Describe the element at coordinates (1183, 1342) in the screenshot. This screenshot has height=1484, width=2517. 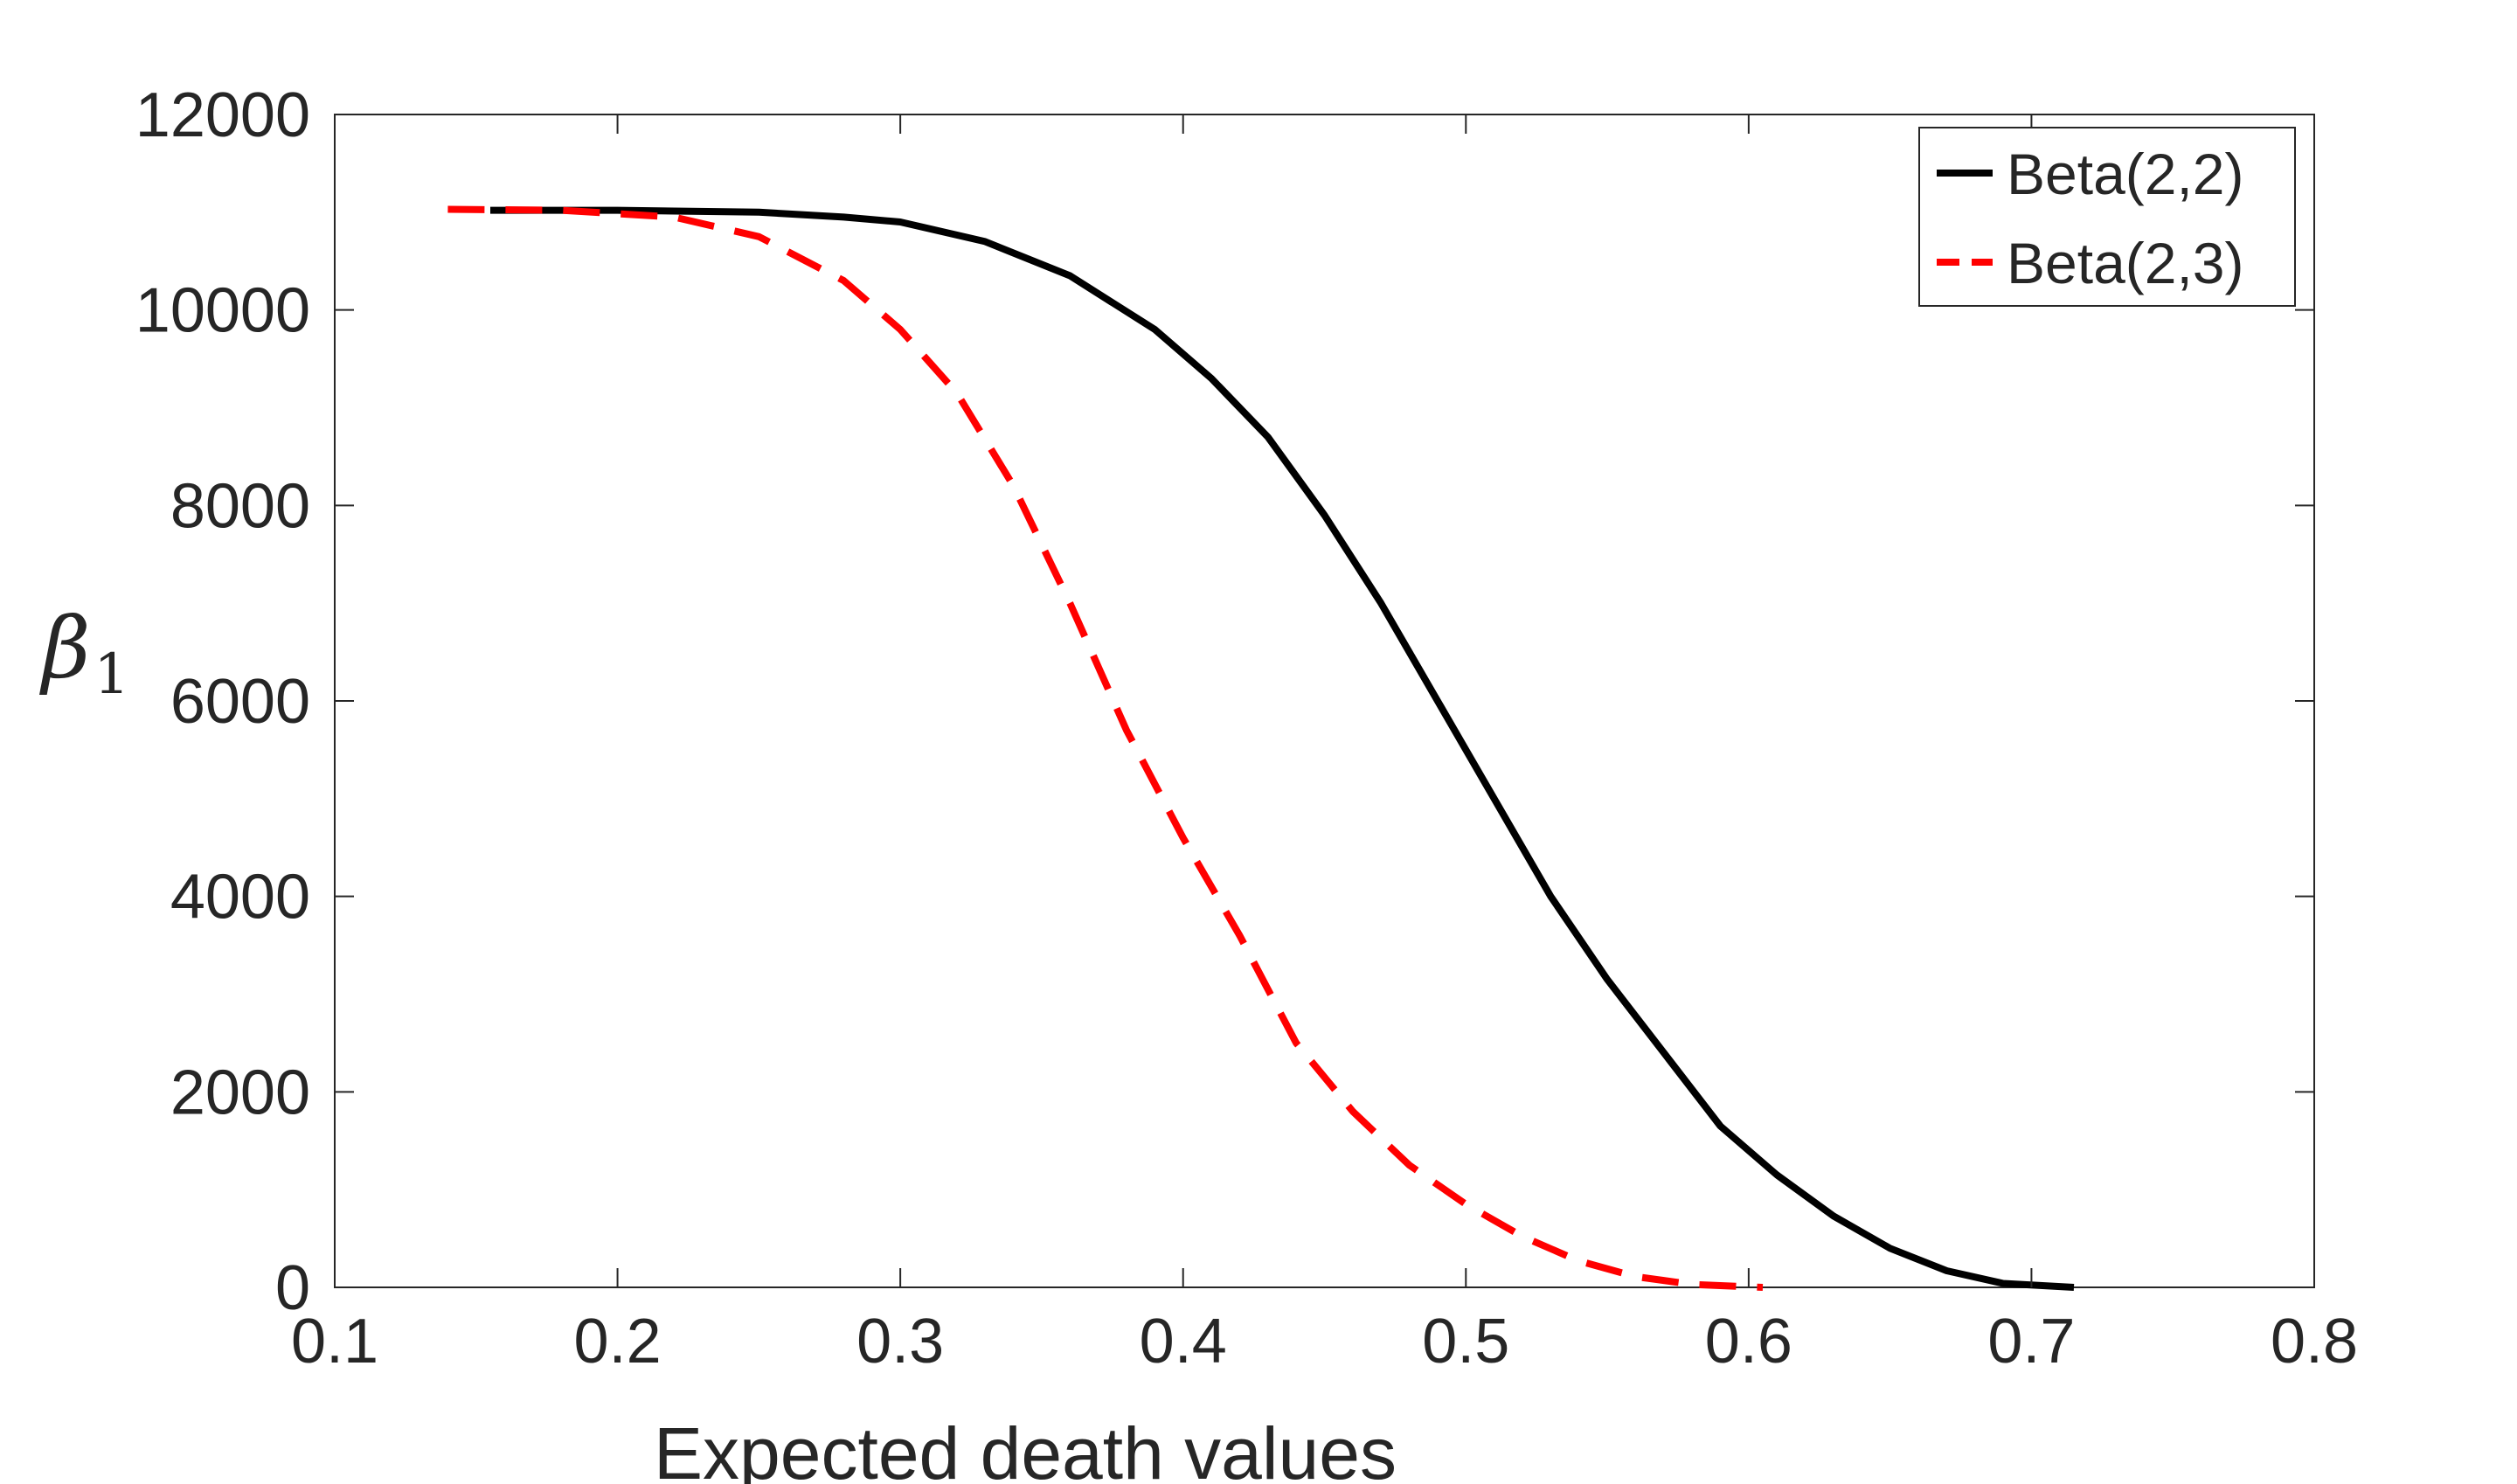
I see `x-tick-label: 0.4` at that location.